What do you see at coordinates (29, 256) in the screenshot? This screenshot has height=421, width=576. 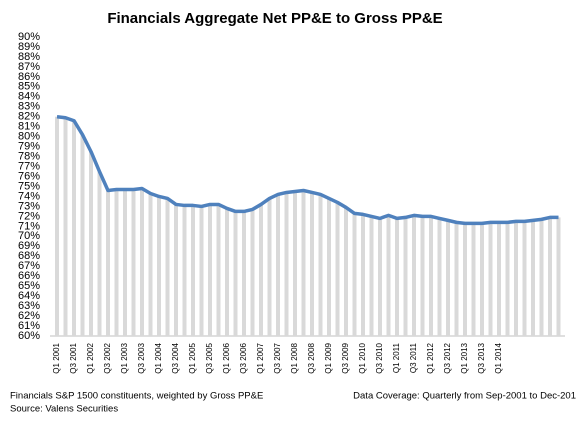 I see `y-tick-label: 68%` at bounding box center [29, 256].